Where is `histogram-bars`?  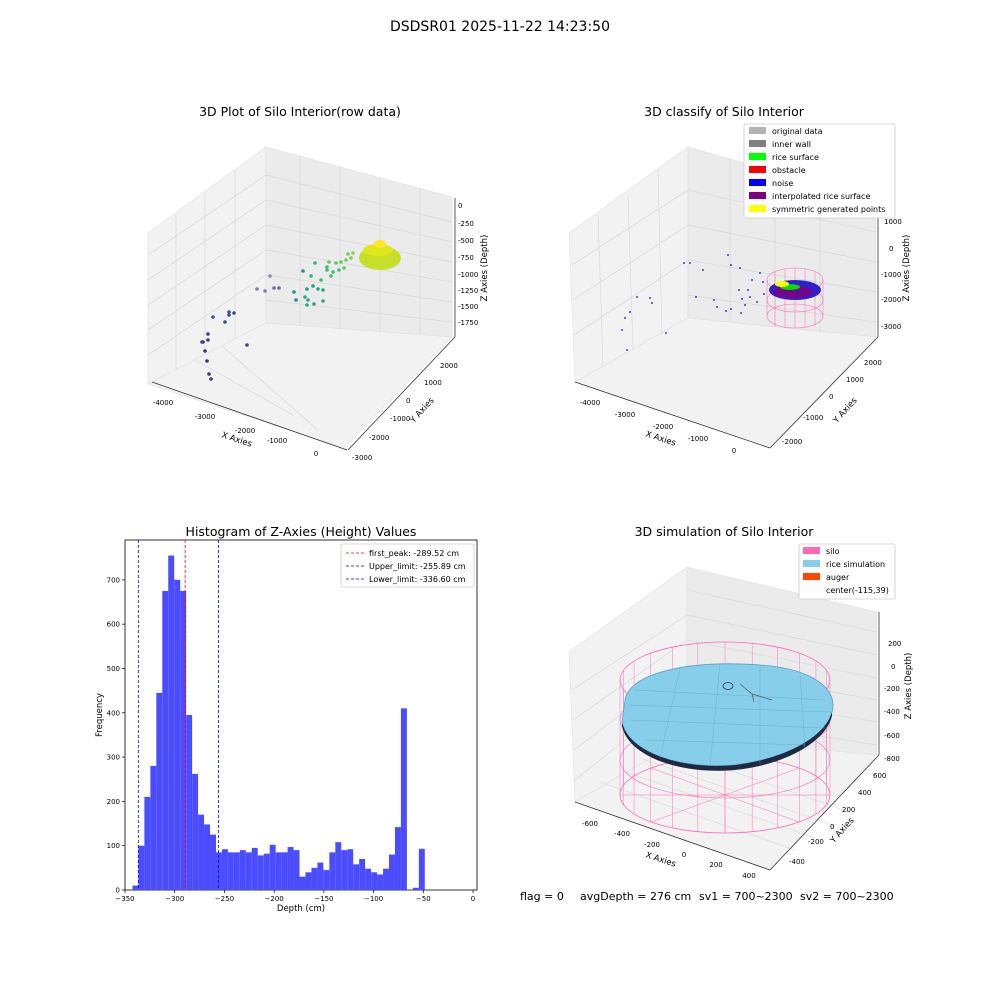
histogram-bars is located at coordinates (278, 722).